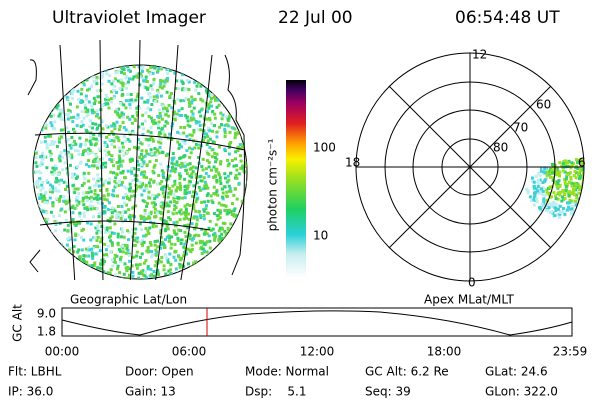 Image resolution: width=600 pixels, height=400 pixels. Describe the element at coordinates (129, 18) in the screenshot. I see `title: Ultraviolet Imager` at that location.